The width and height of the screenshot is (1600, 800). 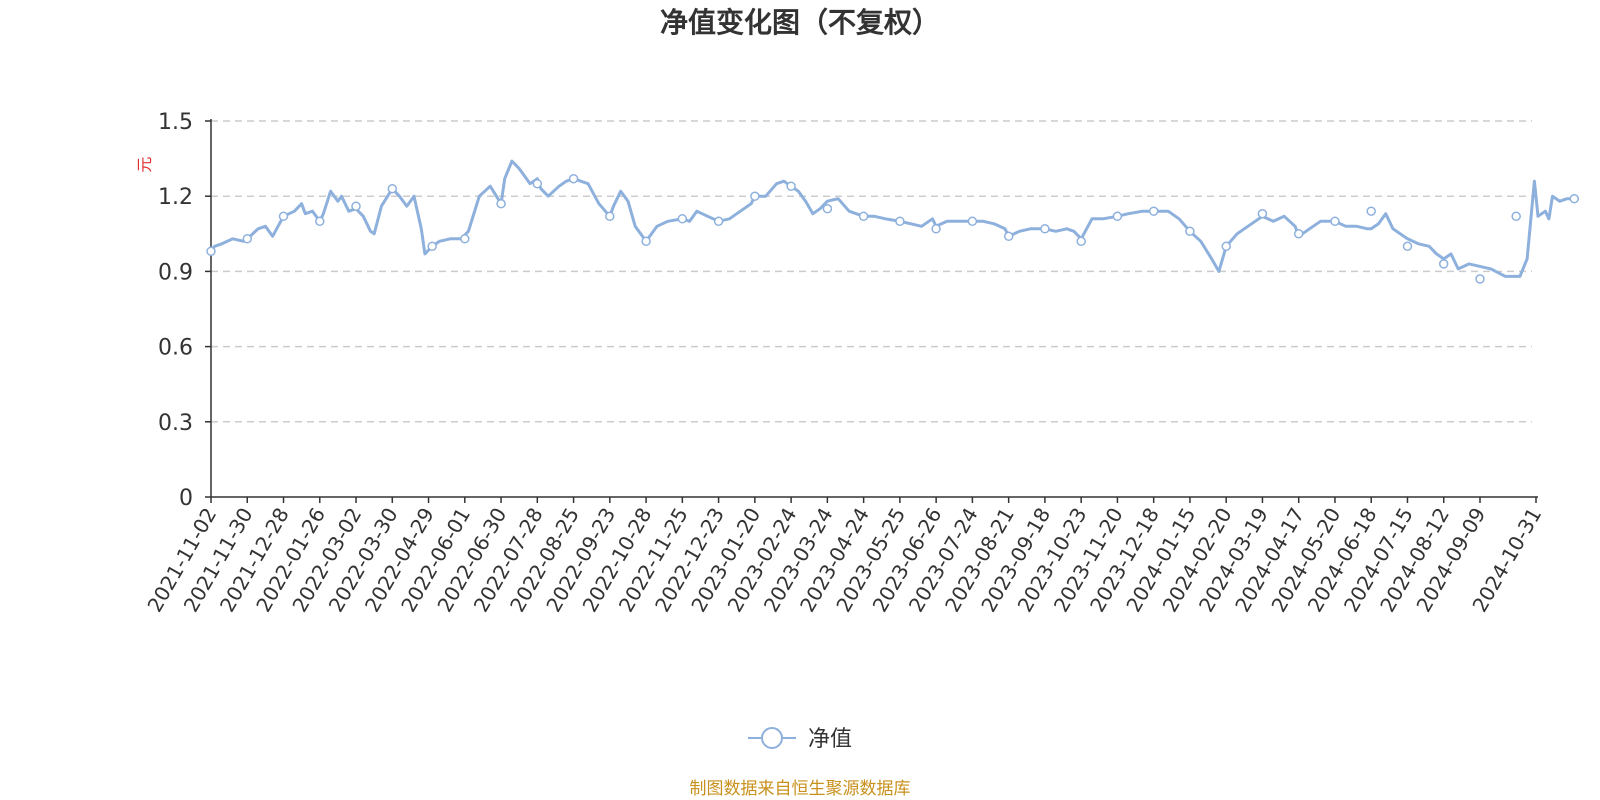 I want to click on y-tick-label: 0.9, so click(x=175, y=272).